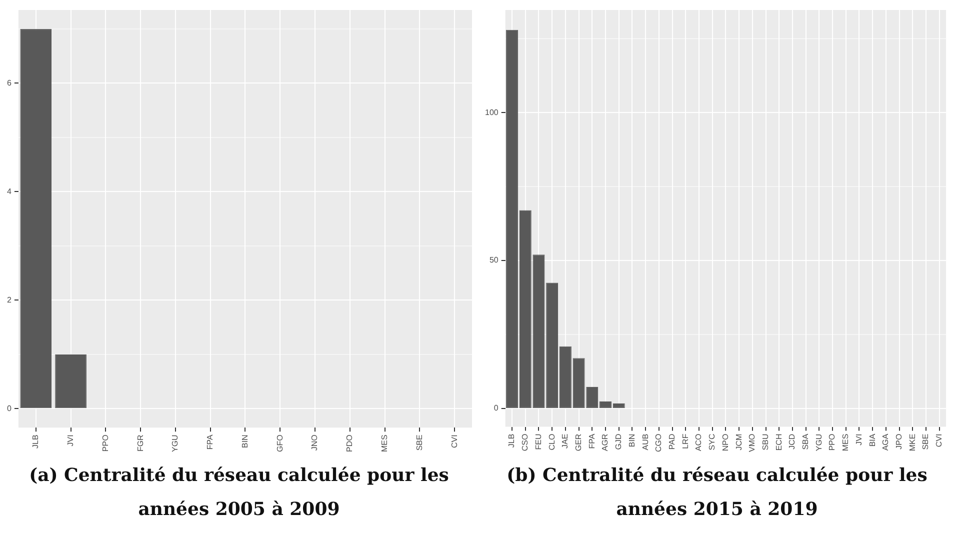 This screenshot has height=548, width=960. Describe the element at coordinates (239, 493) in the screenshot. I see `text: (a) Centralité du réseau calculée pour les années 2005 à 2009` at that location.